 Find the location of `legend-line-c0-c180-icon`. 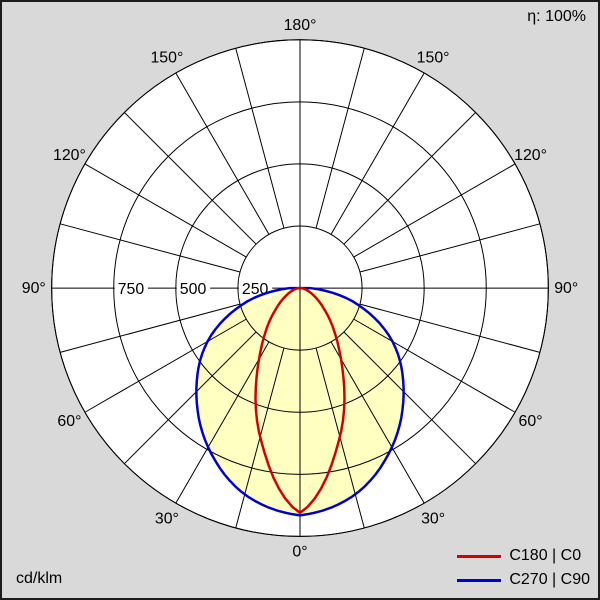

legend-line-c0-c180-icon is located at coordinates (479, 556).